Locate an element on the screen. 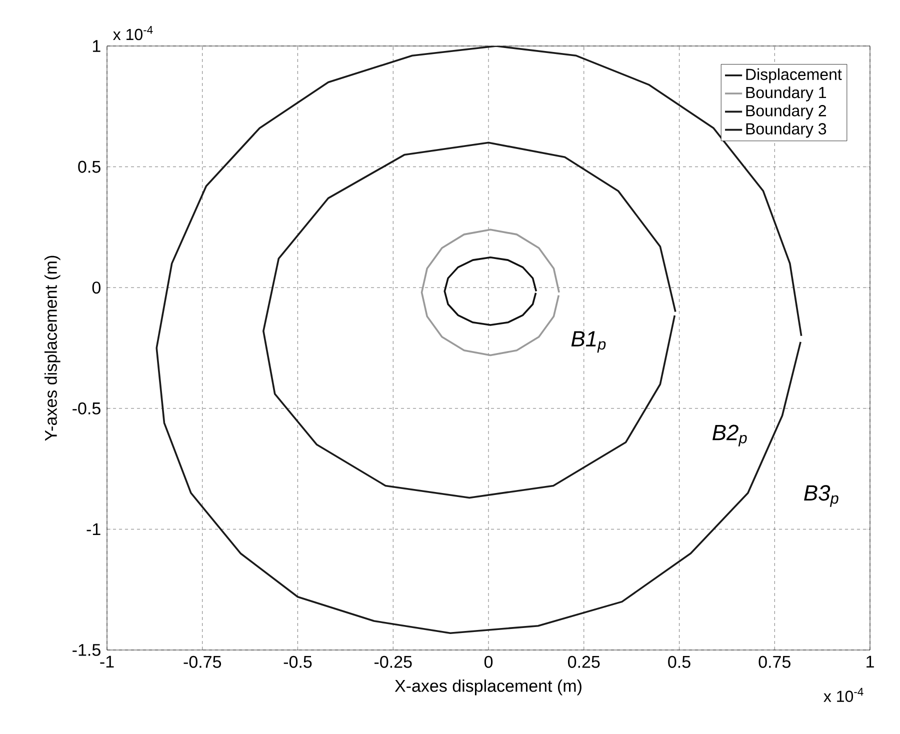 This screenshot has width=900, height=734. annotation: B1$_{p}$ is located at coordinates (588, 342).